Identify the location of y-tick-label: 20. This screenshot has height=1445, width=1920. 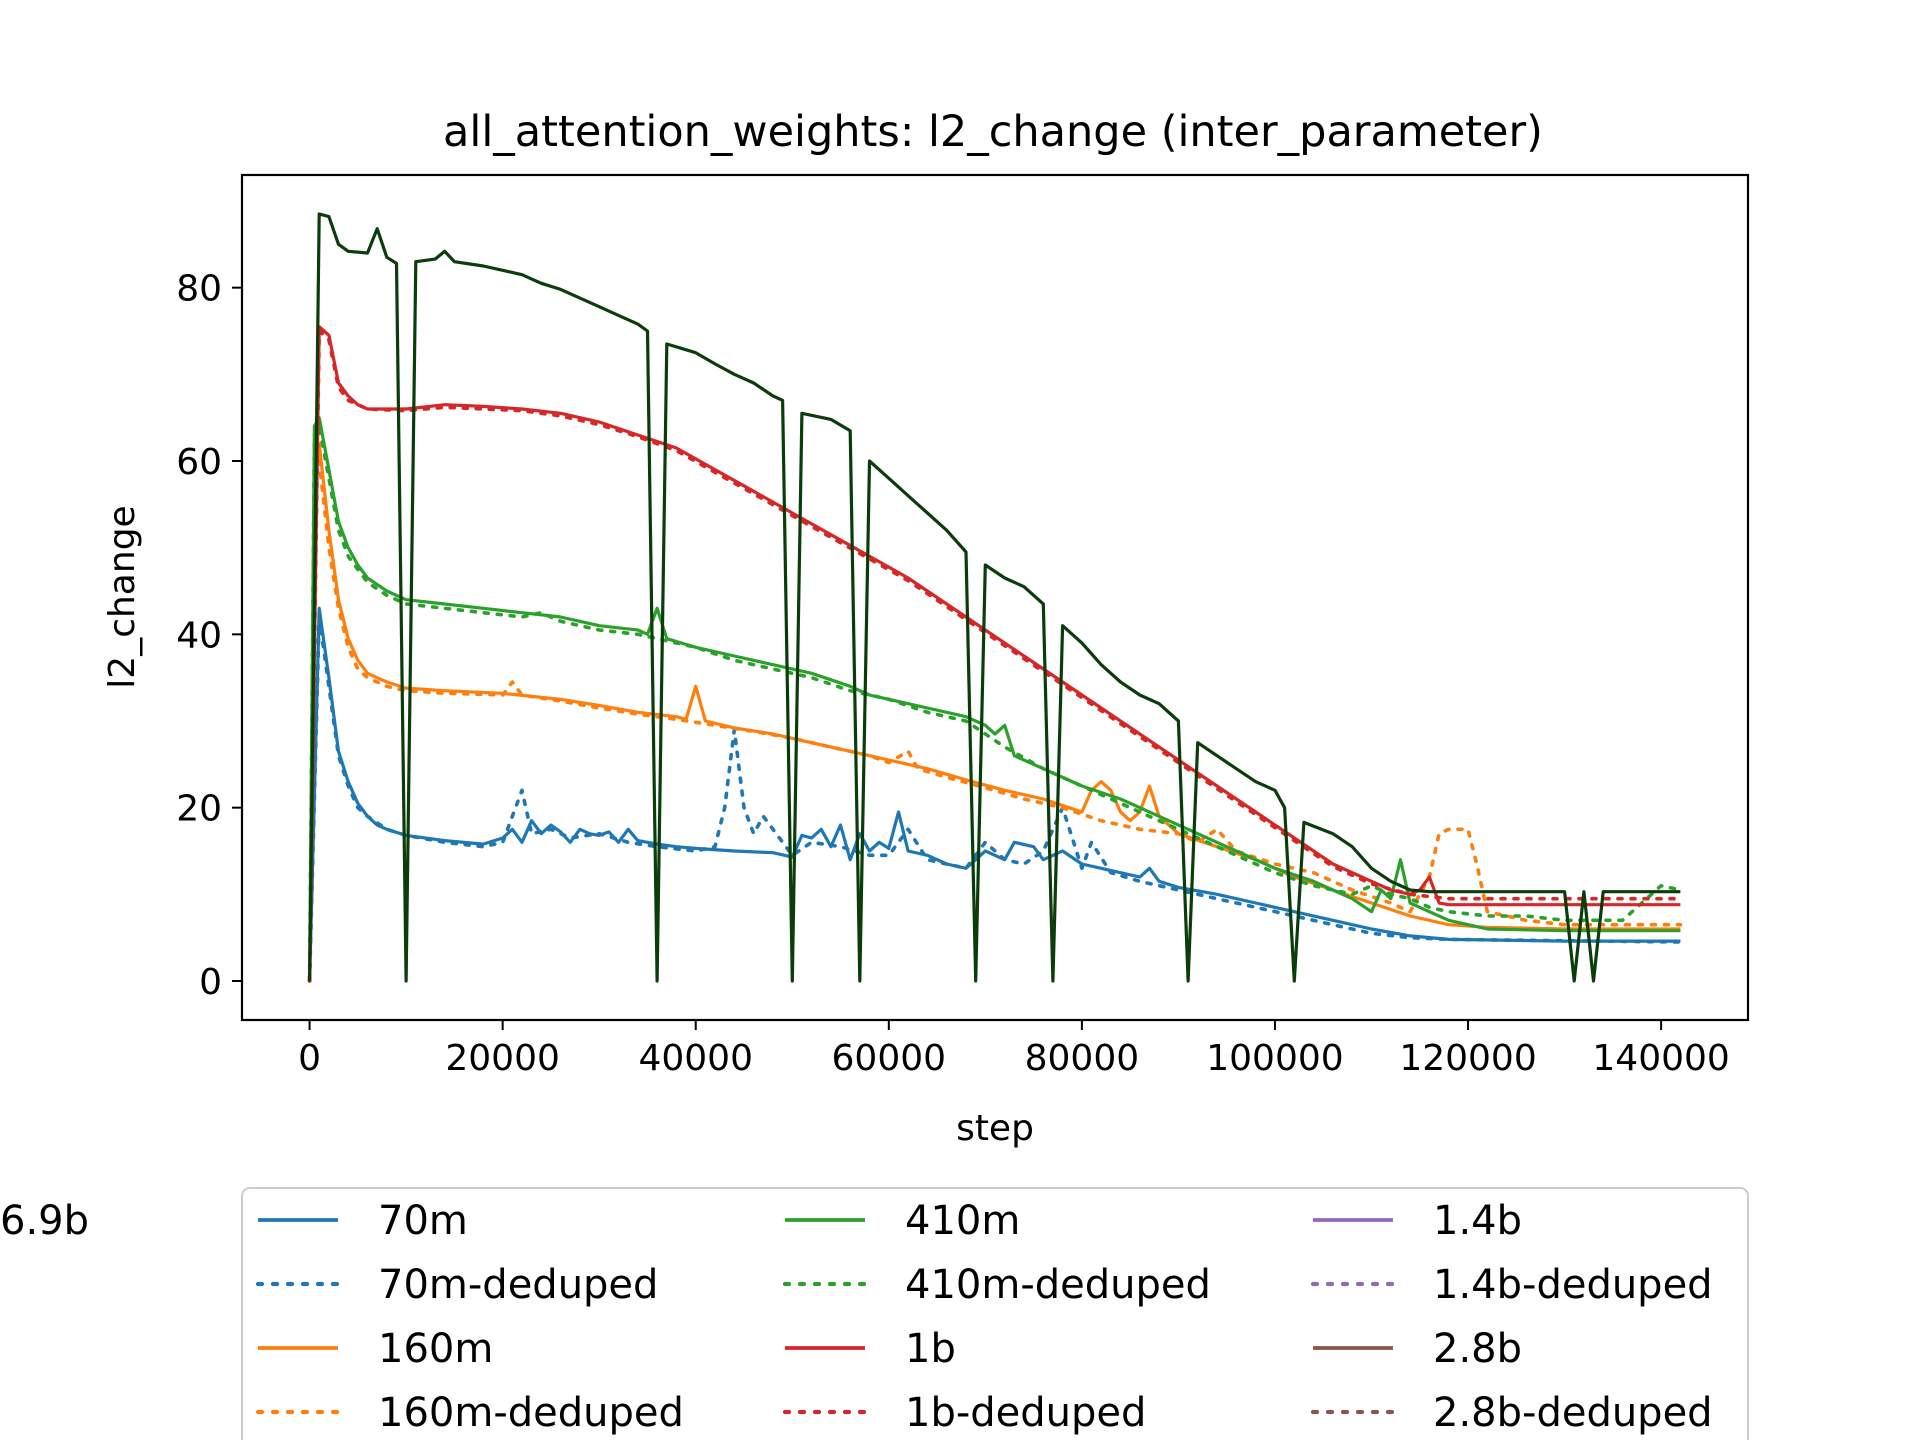
(199, 809).